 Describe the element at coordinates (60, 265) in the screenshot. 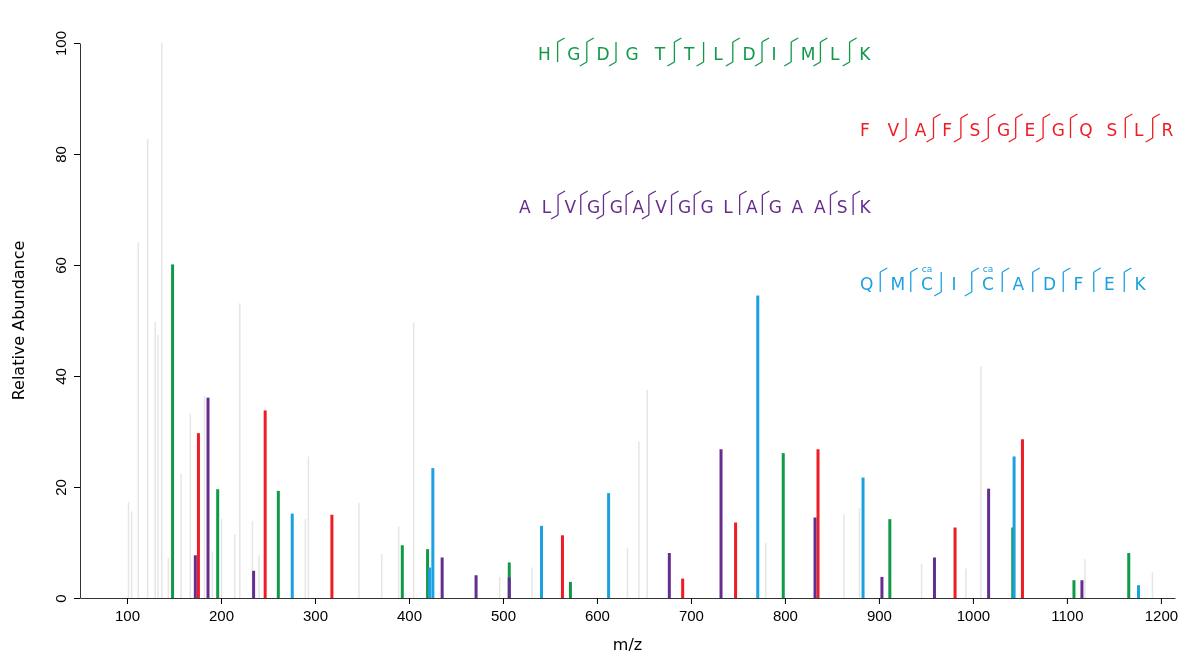

I see `y-tick-label: 60` at that location.